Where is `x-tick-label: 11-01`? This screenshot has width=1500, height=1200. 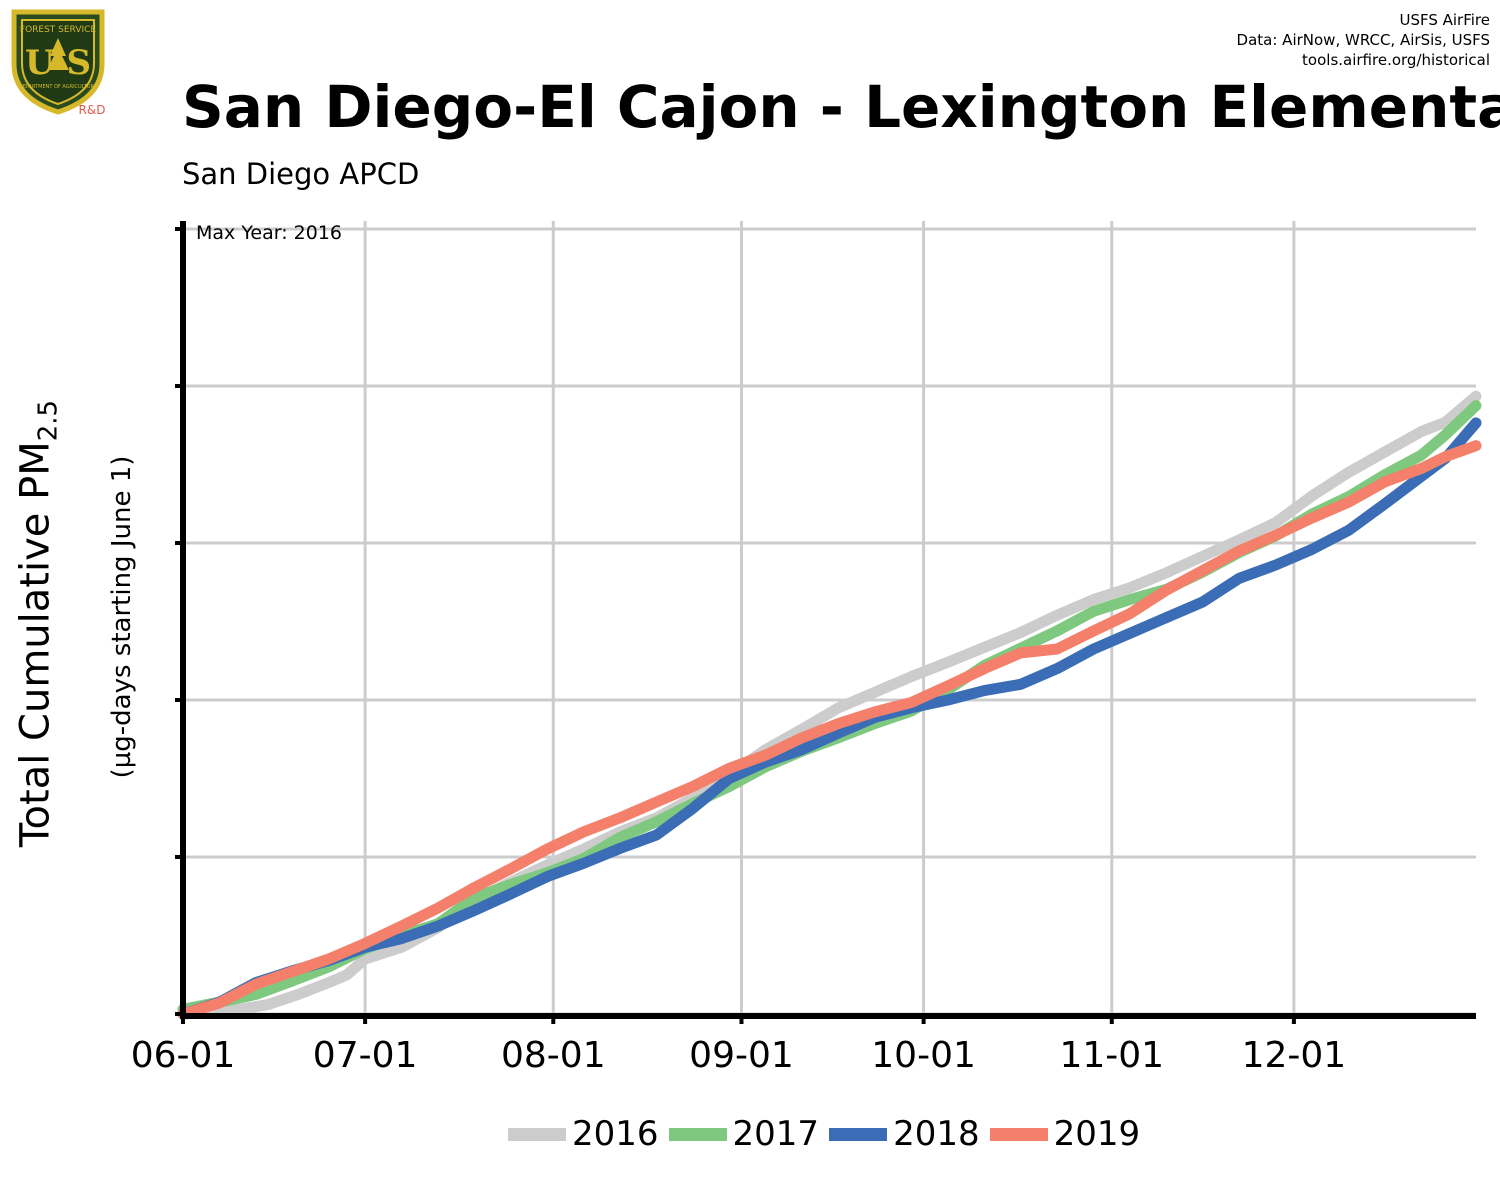
x-tick-label: 11-01 is located at coordinates (1111, 1055).